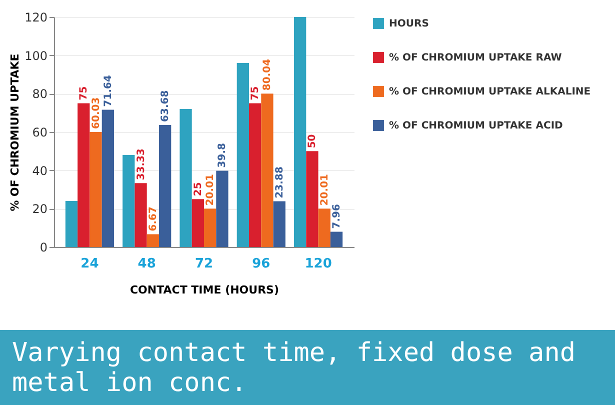 This screenshot has height=405, width=615. What do you see at coordinates (204, 264) in the screenshot?
I see `x-tick-label: 72` at bounding box center [204, 264].